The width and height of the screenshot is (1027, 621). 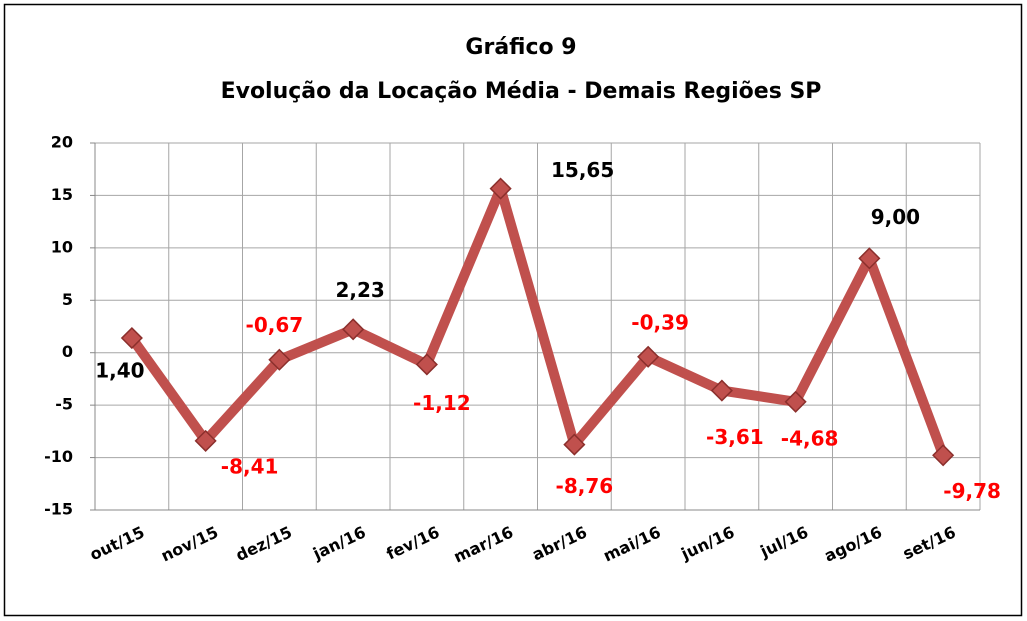 What do you see at coordinates (64, 404) in the screenshot?
I see `y-tick-label: -5` at bounding box center [64, 404].